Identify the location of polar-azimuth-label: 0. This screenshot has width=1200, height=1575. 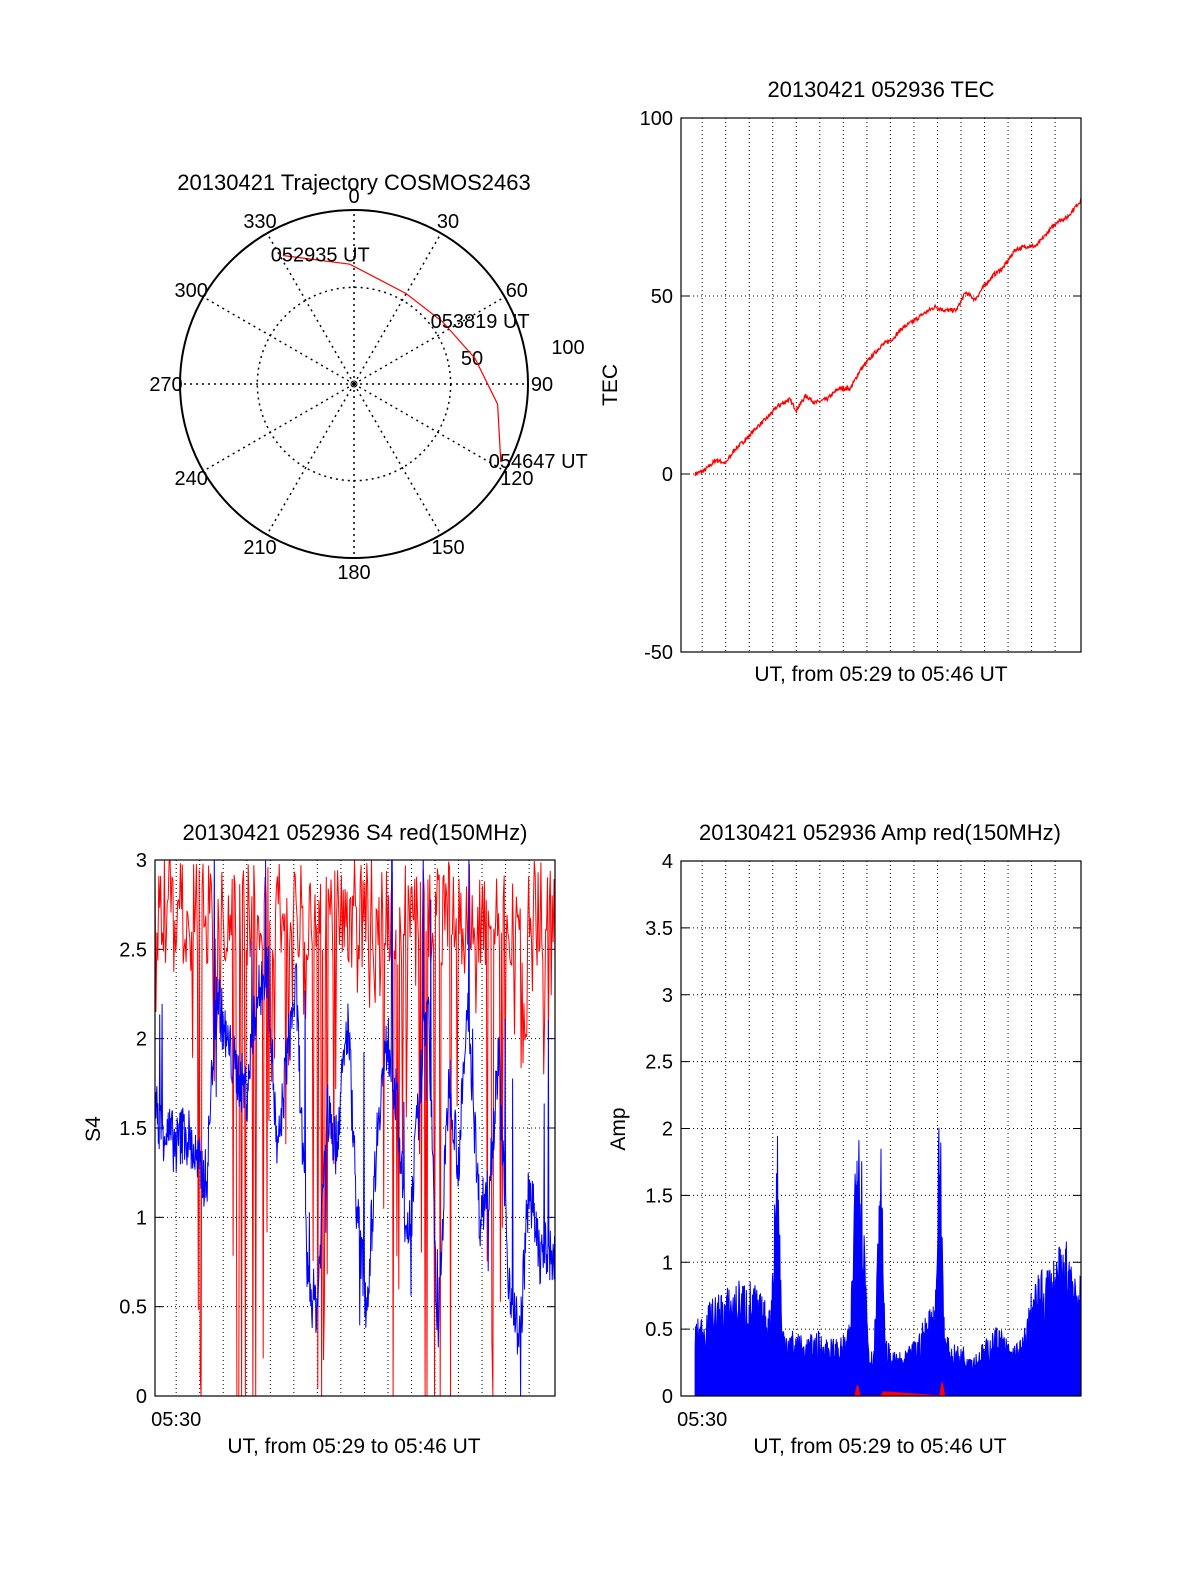
(353, 197).